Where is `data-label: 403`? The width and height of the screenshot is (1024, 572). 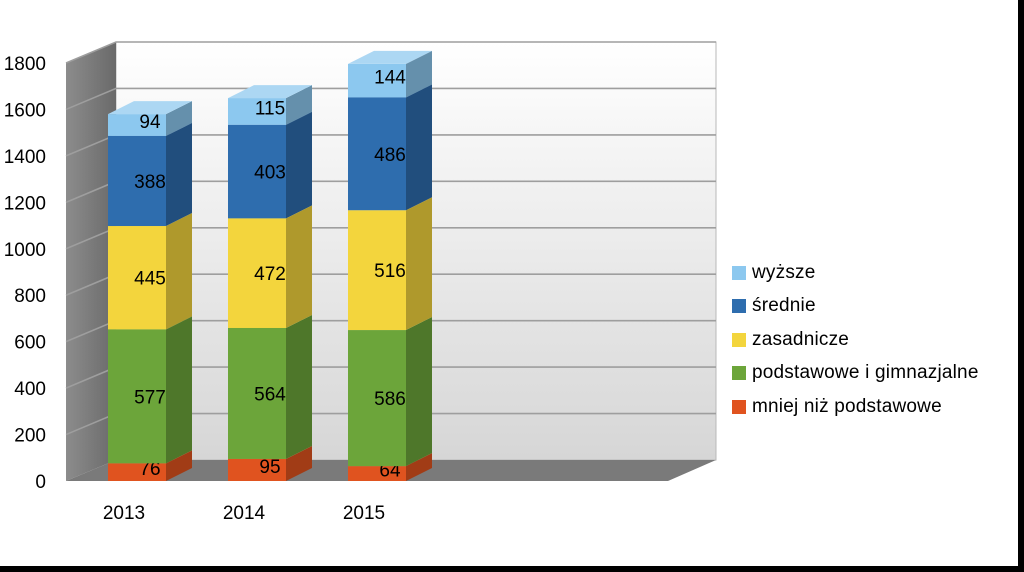 data-label: 403 is located at coordinates (270, 173).